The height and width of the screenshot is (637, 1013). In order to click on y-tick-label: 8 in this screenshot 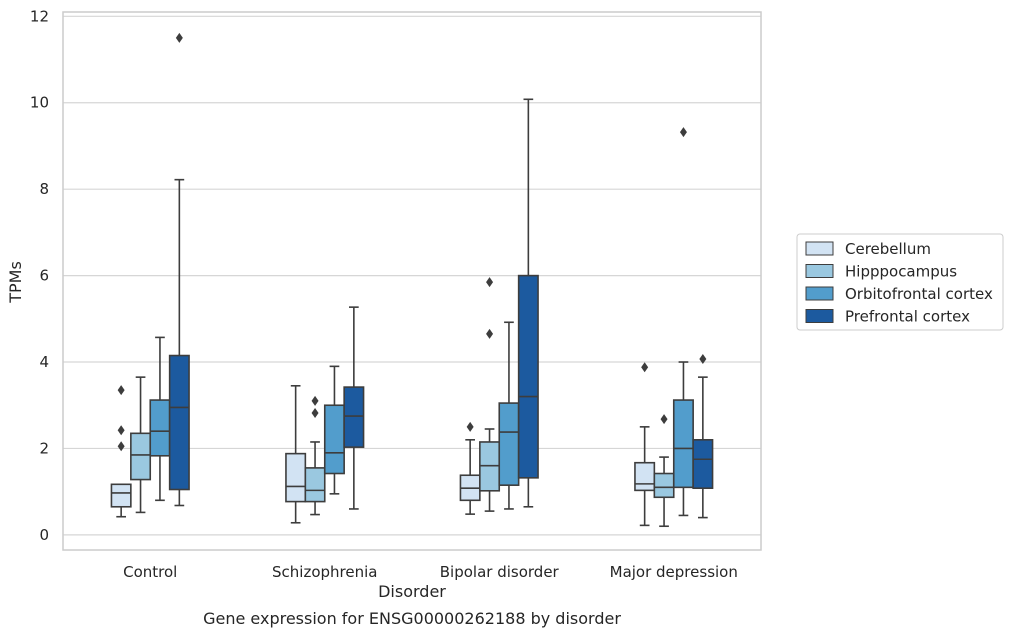, I will do `click(44, 189)`.